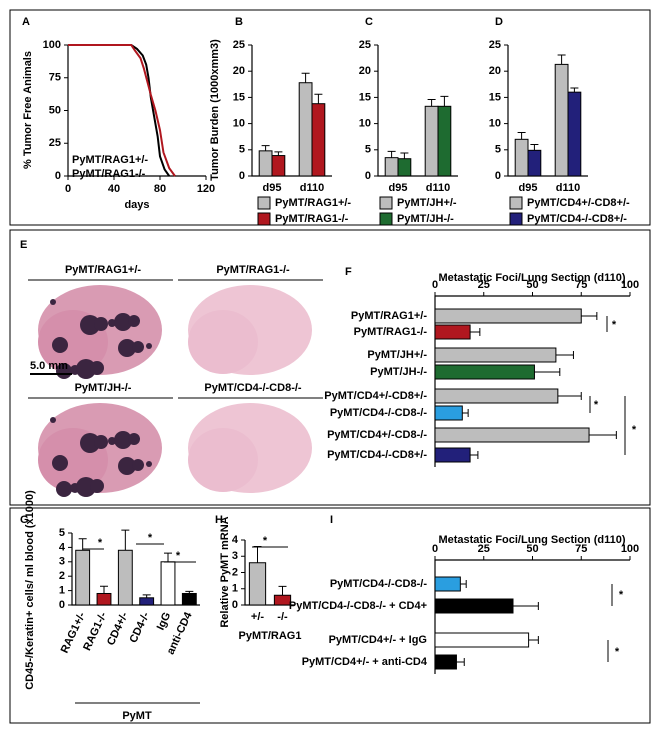  Describe the element at coordinates (235, 540) in the screenshot. I see `y-tick-label: 4` at that location.